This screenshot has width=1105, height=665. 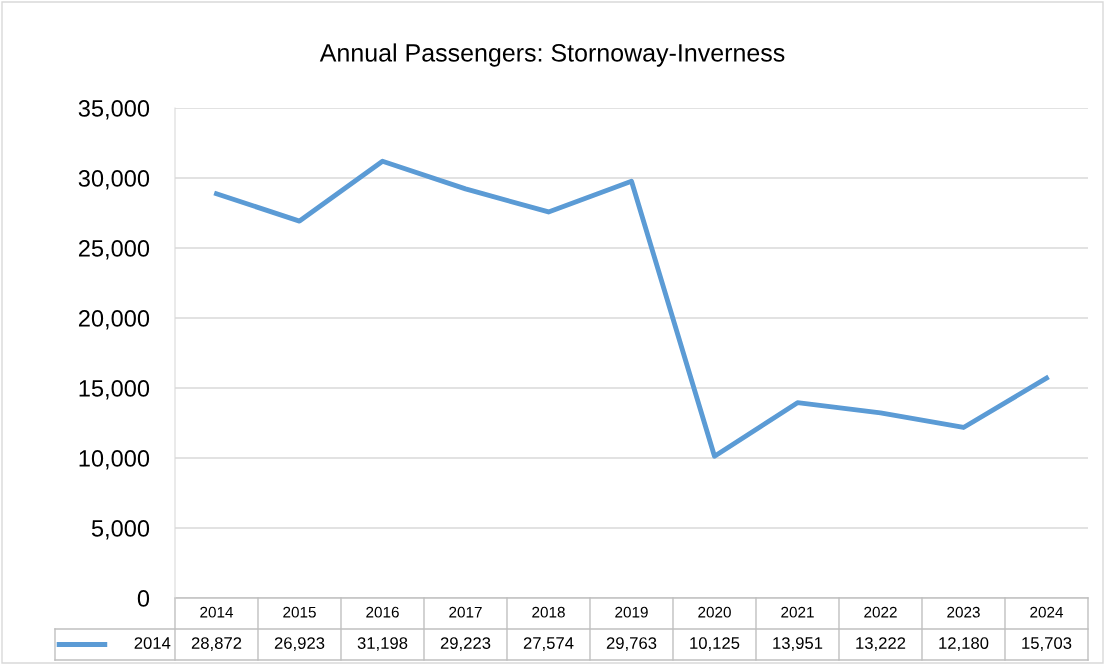 I want to click on x-tick-label: 2024, so click(x=1047, y=612).